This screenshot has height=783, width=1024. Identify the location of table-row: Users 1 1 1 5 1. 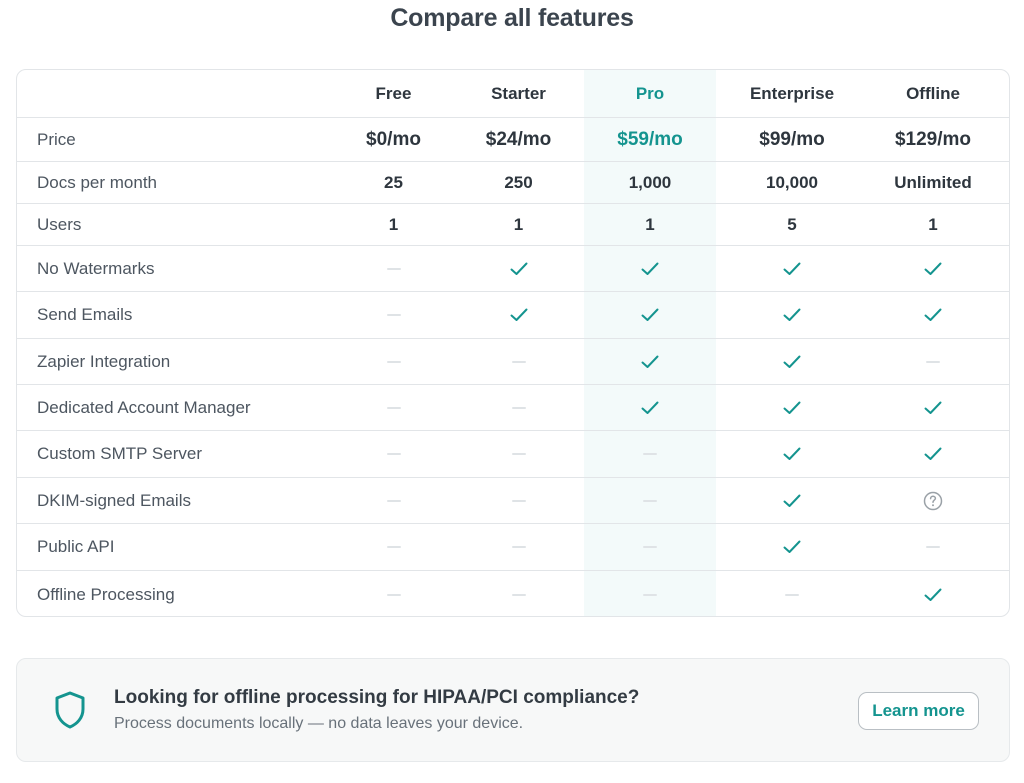
(513, 224).